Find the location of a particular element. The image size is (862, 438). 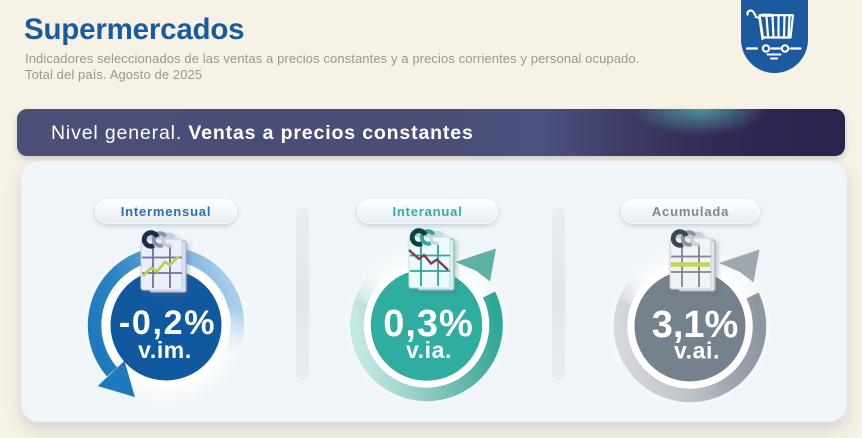

svg-text: v.ia. is located at coordinates (429, 350).